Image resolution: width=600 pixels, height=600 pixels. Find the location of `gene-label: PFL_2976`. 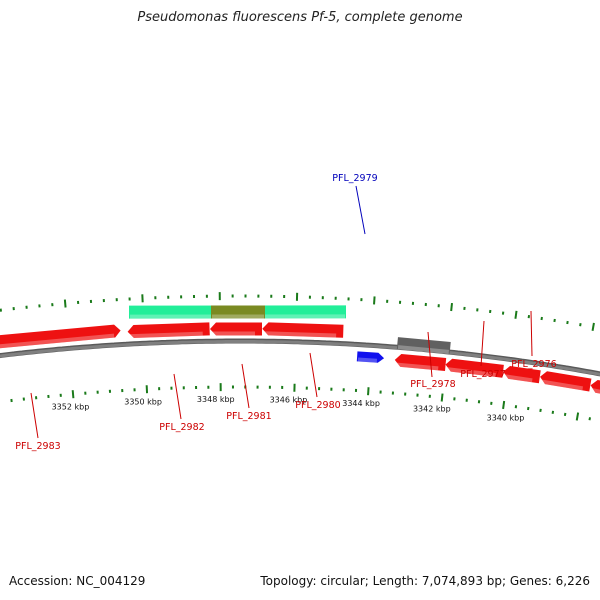

gene-label: PFL_2976 is located at coordinates (533, 364).